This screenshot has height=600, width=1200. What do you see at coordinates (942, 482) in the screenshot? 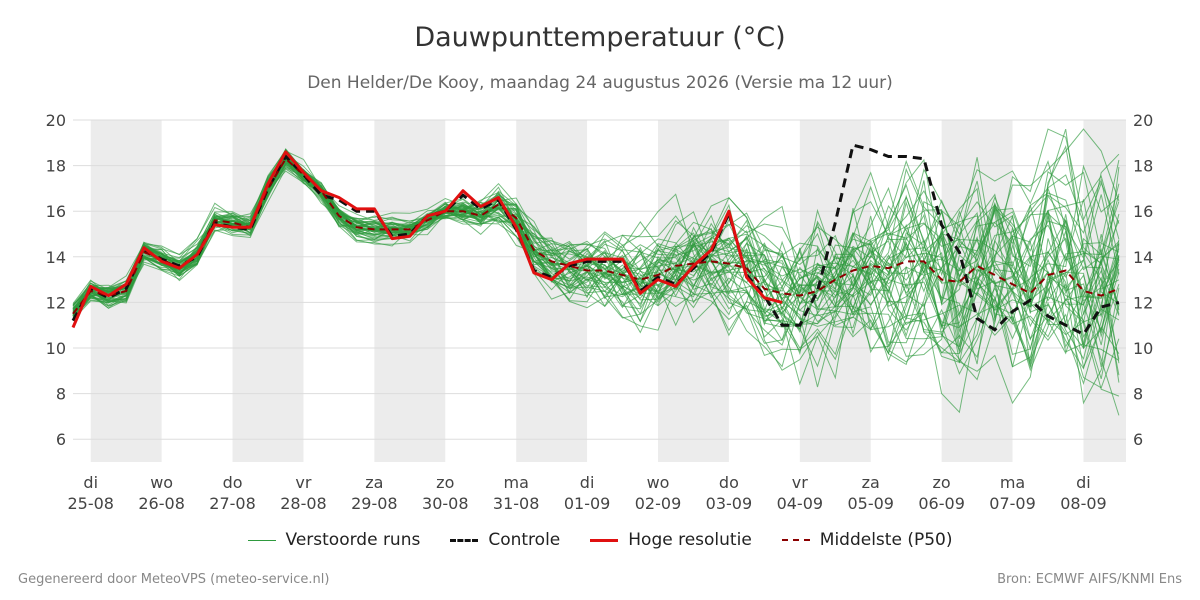
I see `xtick-day-12: zo` at bounding box center [942, 482].